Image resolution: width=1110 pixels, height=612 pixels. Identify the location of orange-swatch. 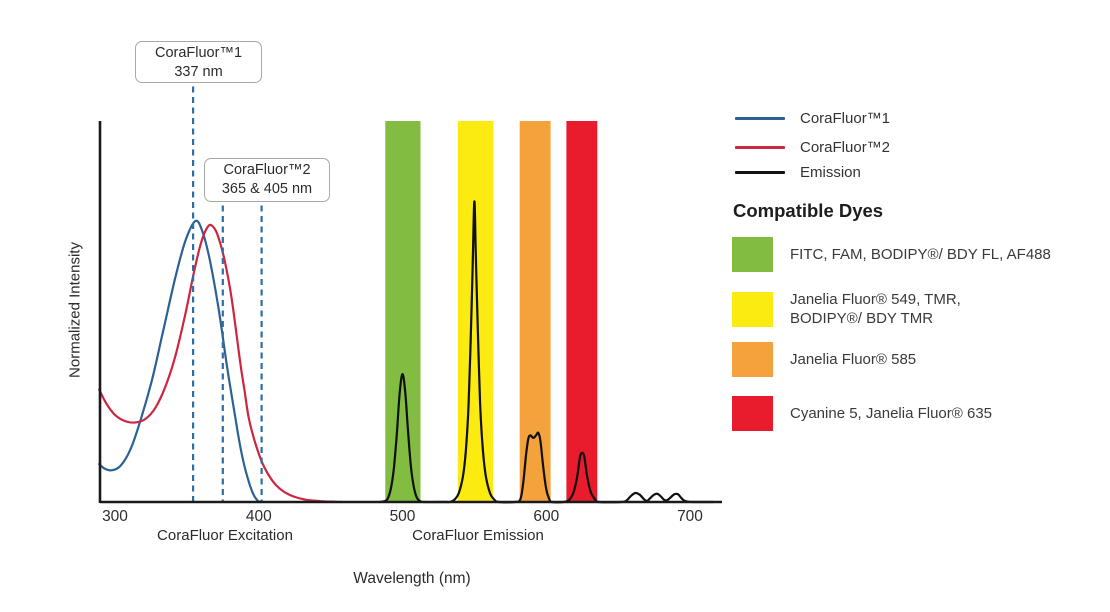
(752, 359).